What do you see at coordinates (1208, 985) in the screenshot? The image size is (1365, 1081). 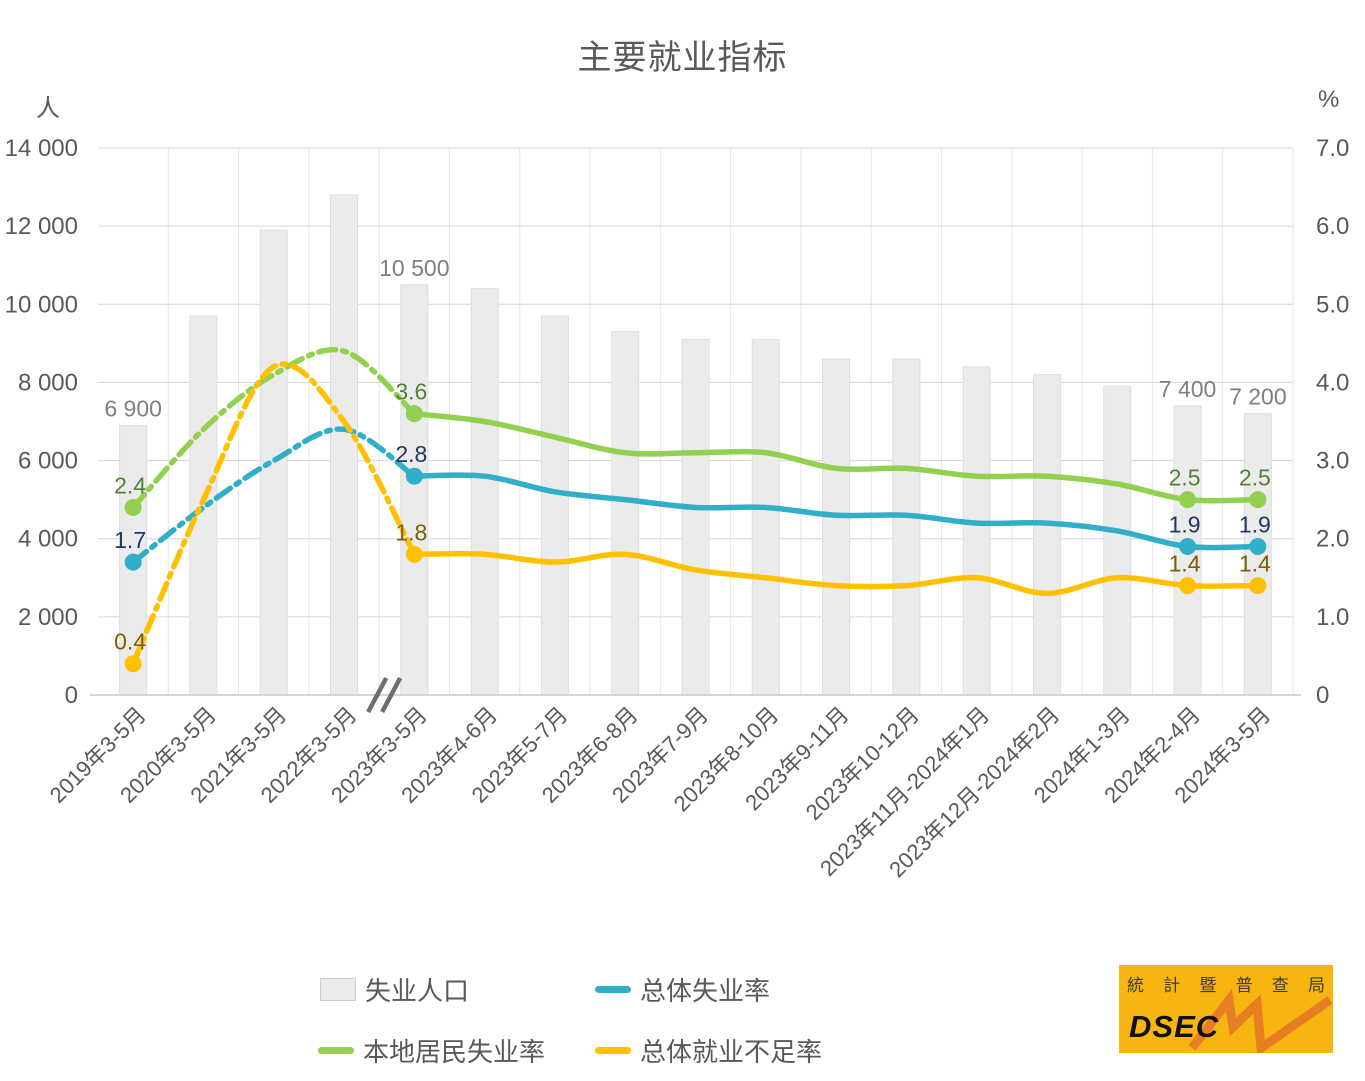 I see `dsec-cn-char: 暨` at bounding box center [1208, 985].